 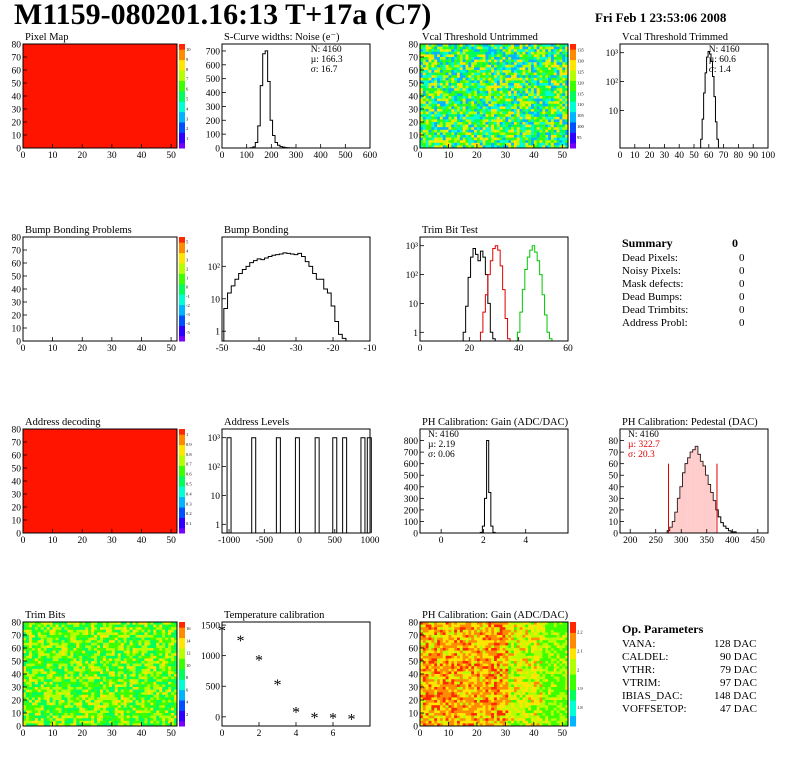 I want to click on x-tick-label: 10, so click(x=635, y=156).